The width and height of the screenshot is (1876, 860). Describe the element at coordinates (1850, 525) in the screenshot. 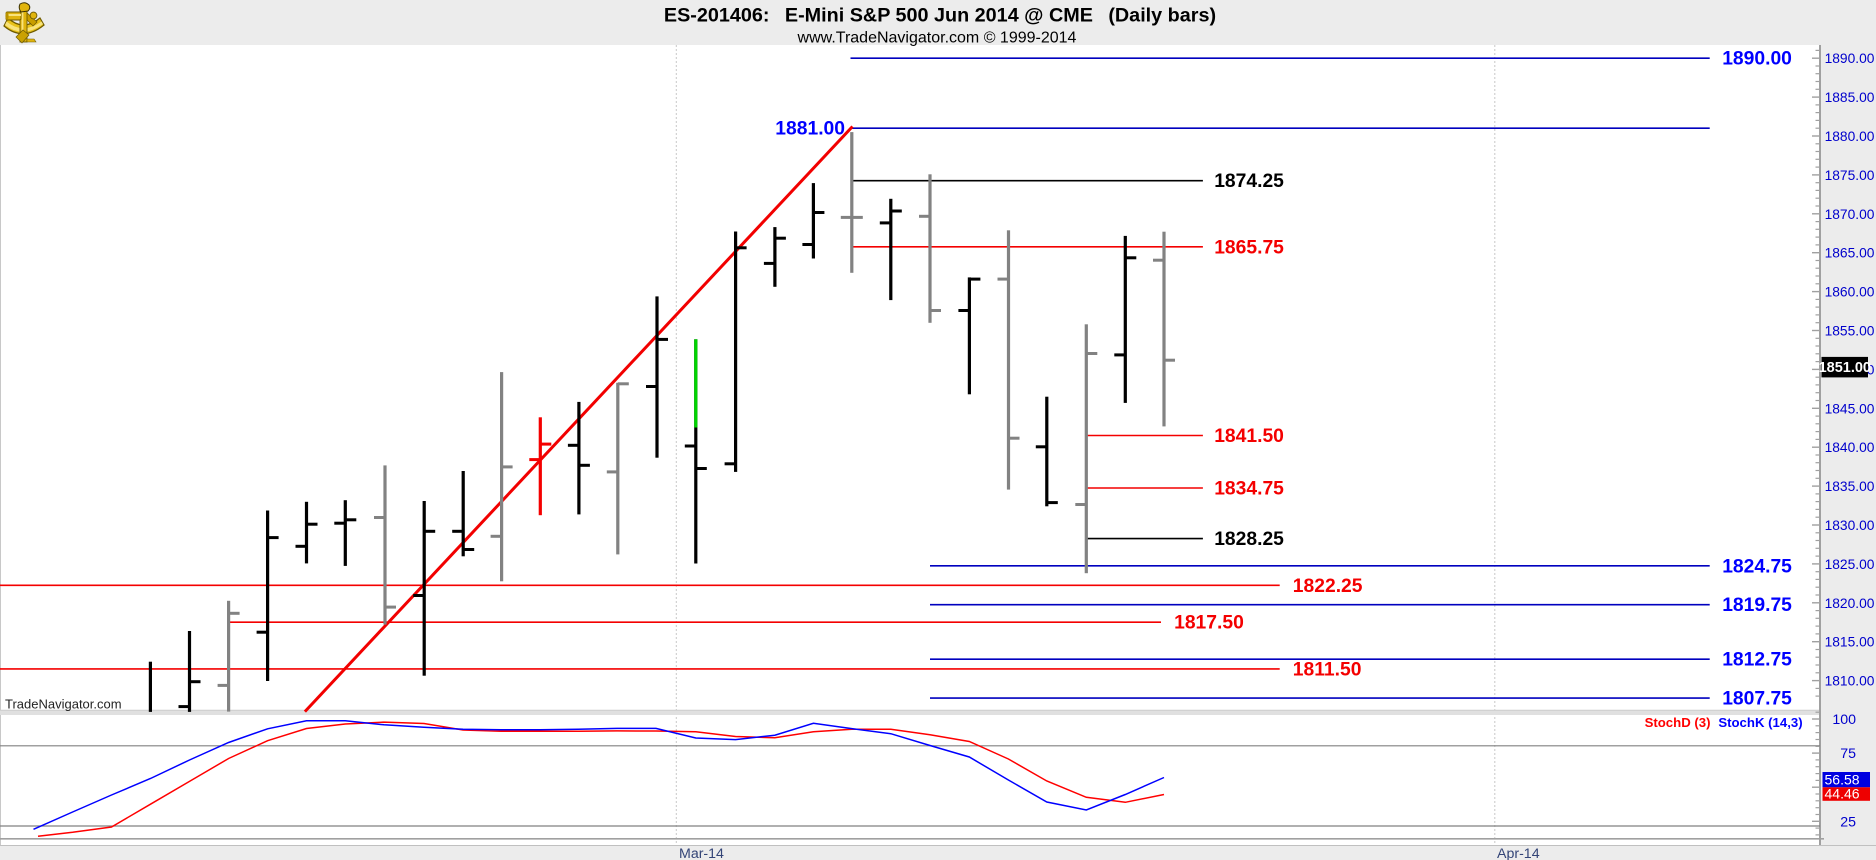

I see `svg-text: 1830.00` at that location.